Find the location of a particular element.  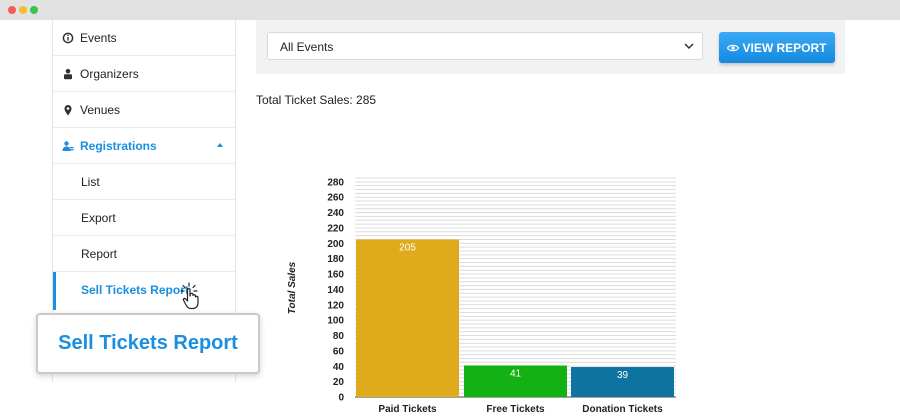

y-tick-label: 100 is located at coordinates (335, 321).